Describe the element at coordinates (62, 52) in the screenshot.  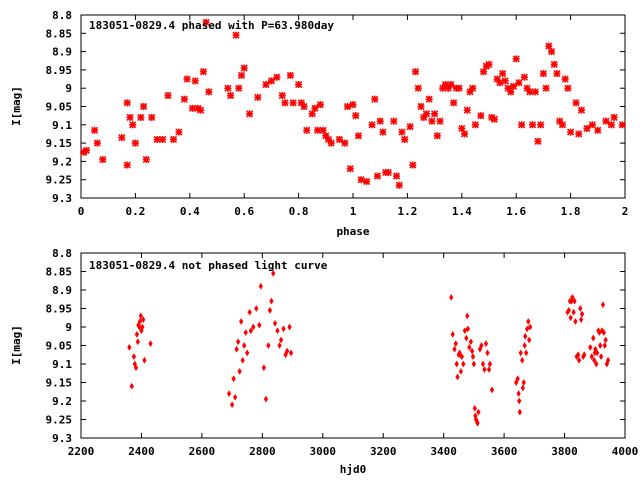
I see `phased-ytick-label: 8.9` at that location.